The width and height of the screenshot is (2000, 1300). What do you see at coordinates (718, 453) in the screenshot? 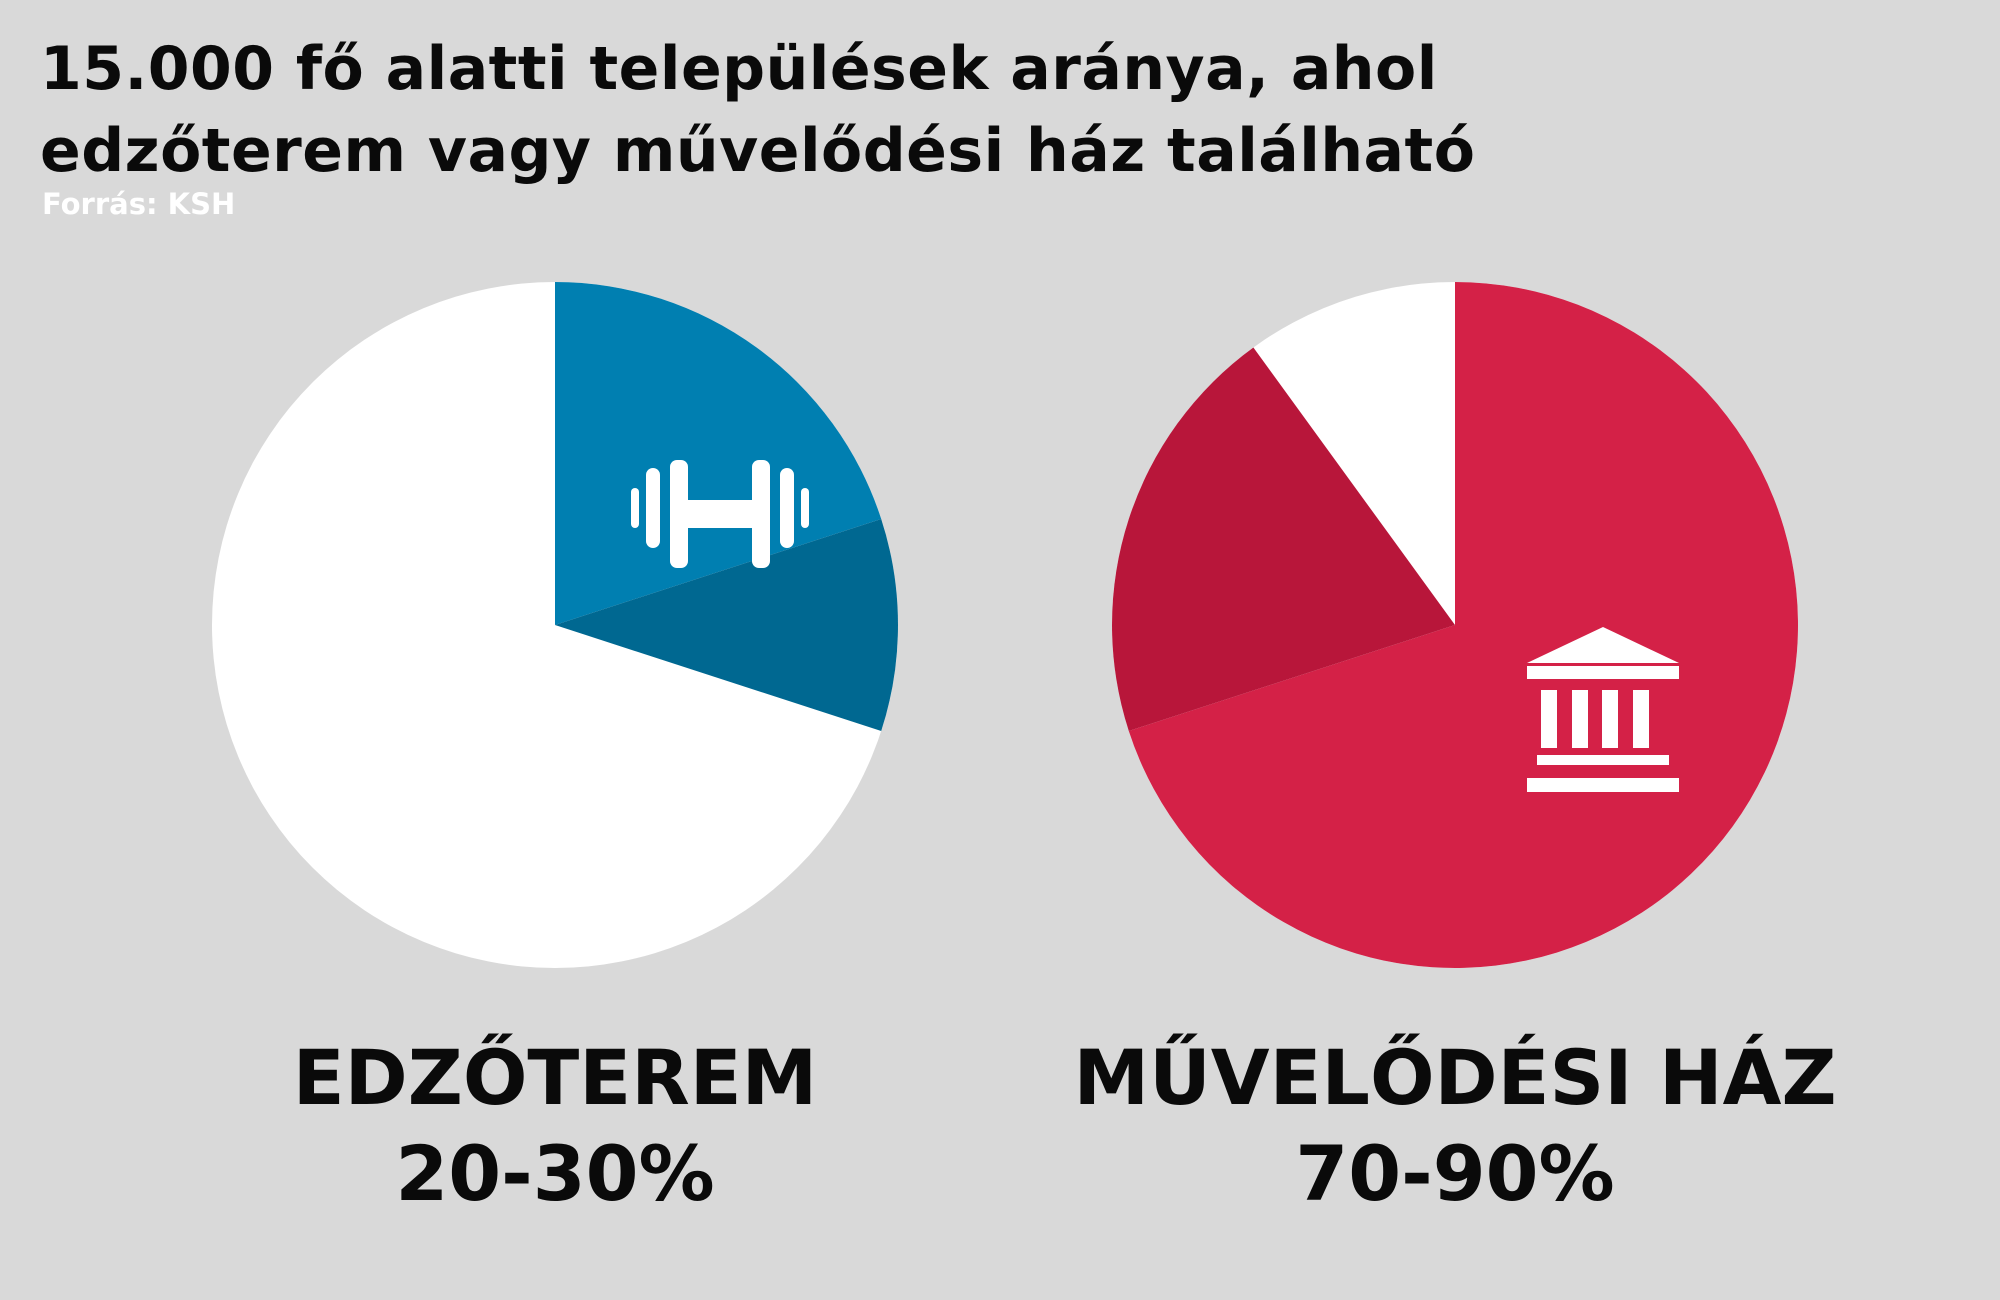
I see `gym-pie-slice-low` at bounding box center [718, 453].